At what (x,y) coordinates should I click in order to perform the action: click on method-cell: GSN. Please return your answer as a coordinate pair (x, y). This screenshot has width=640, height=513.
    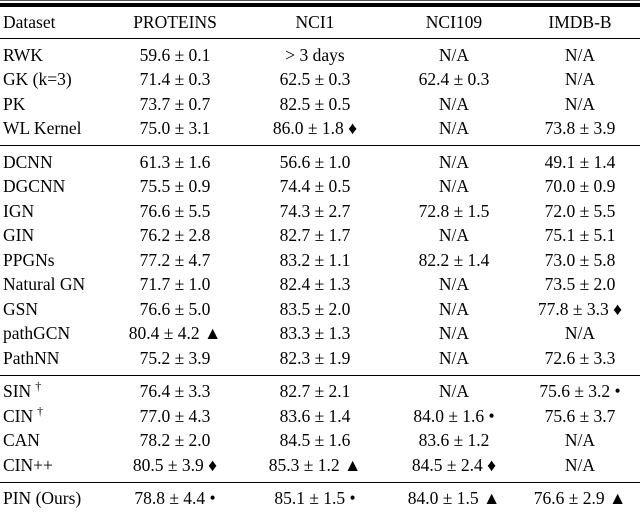
    Looking at the image, I should click on (54, 309).